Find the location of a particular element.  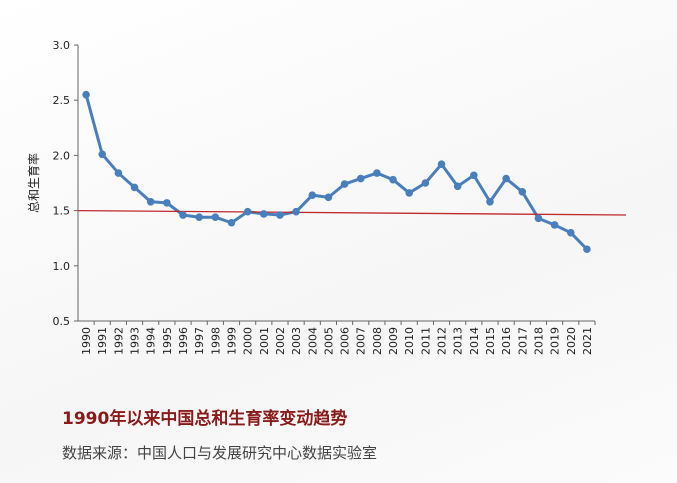

x-tick-label: 2019 is located at coordinates (555, 341).